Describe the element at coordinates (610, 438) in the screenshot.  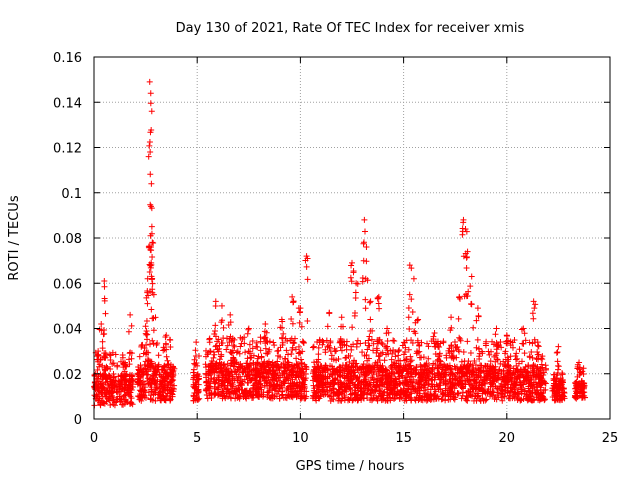
I see `x-tick-label: 25` at that location.